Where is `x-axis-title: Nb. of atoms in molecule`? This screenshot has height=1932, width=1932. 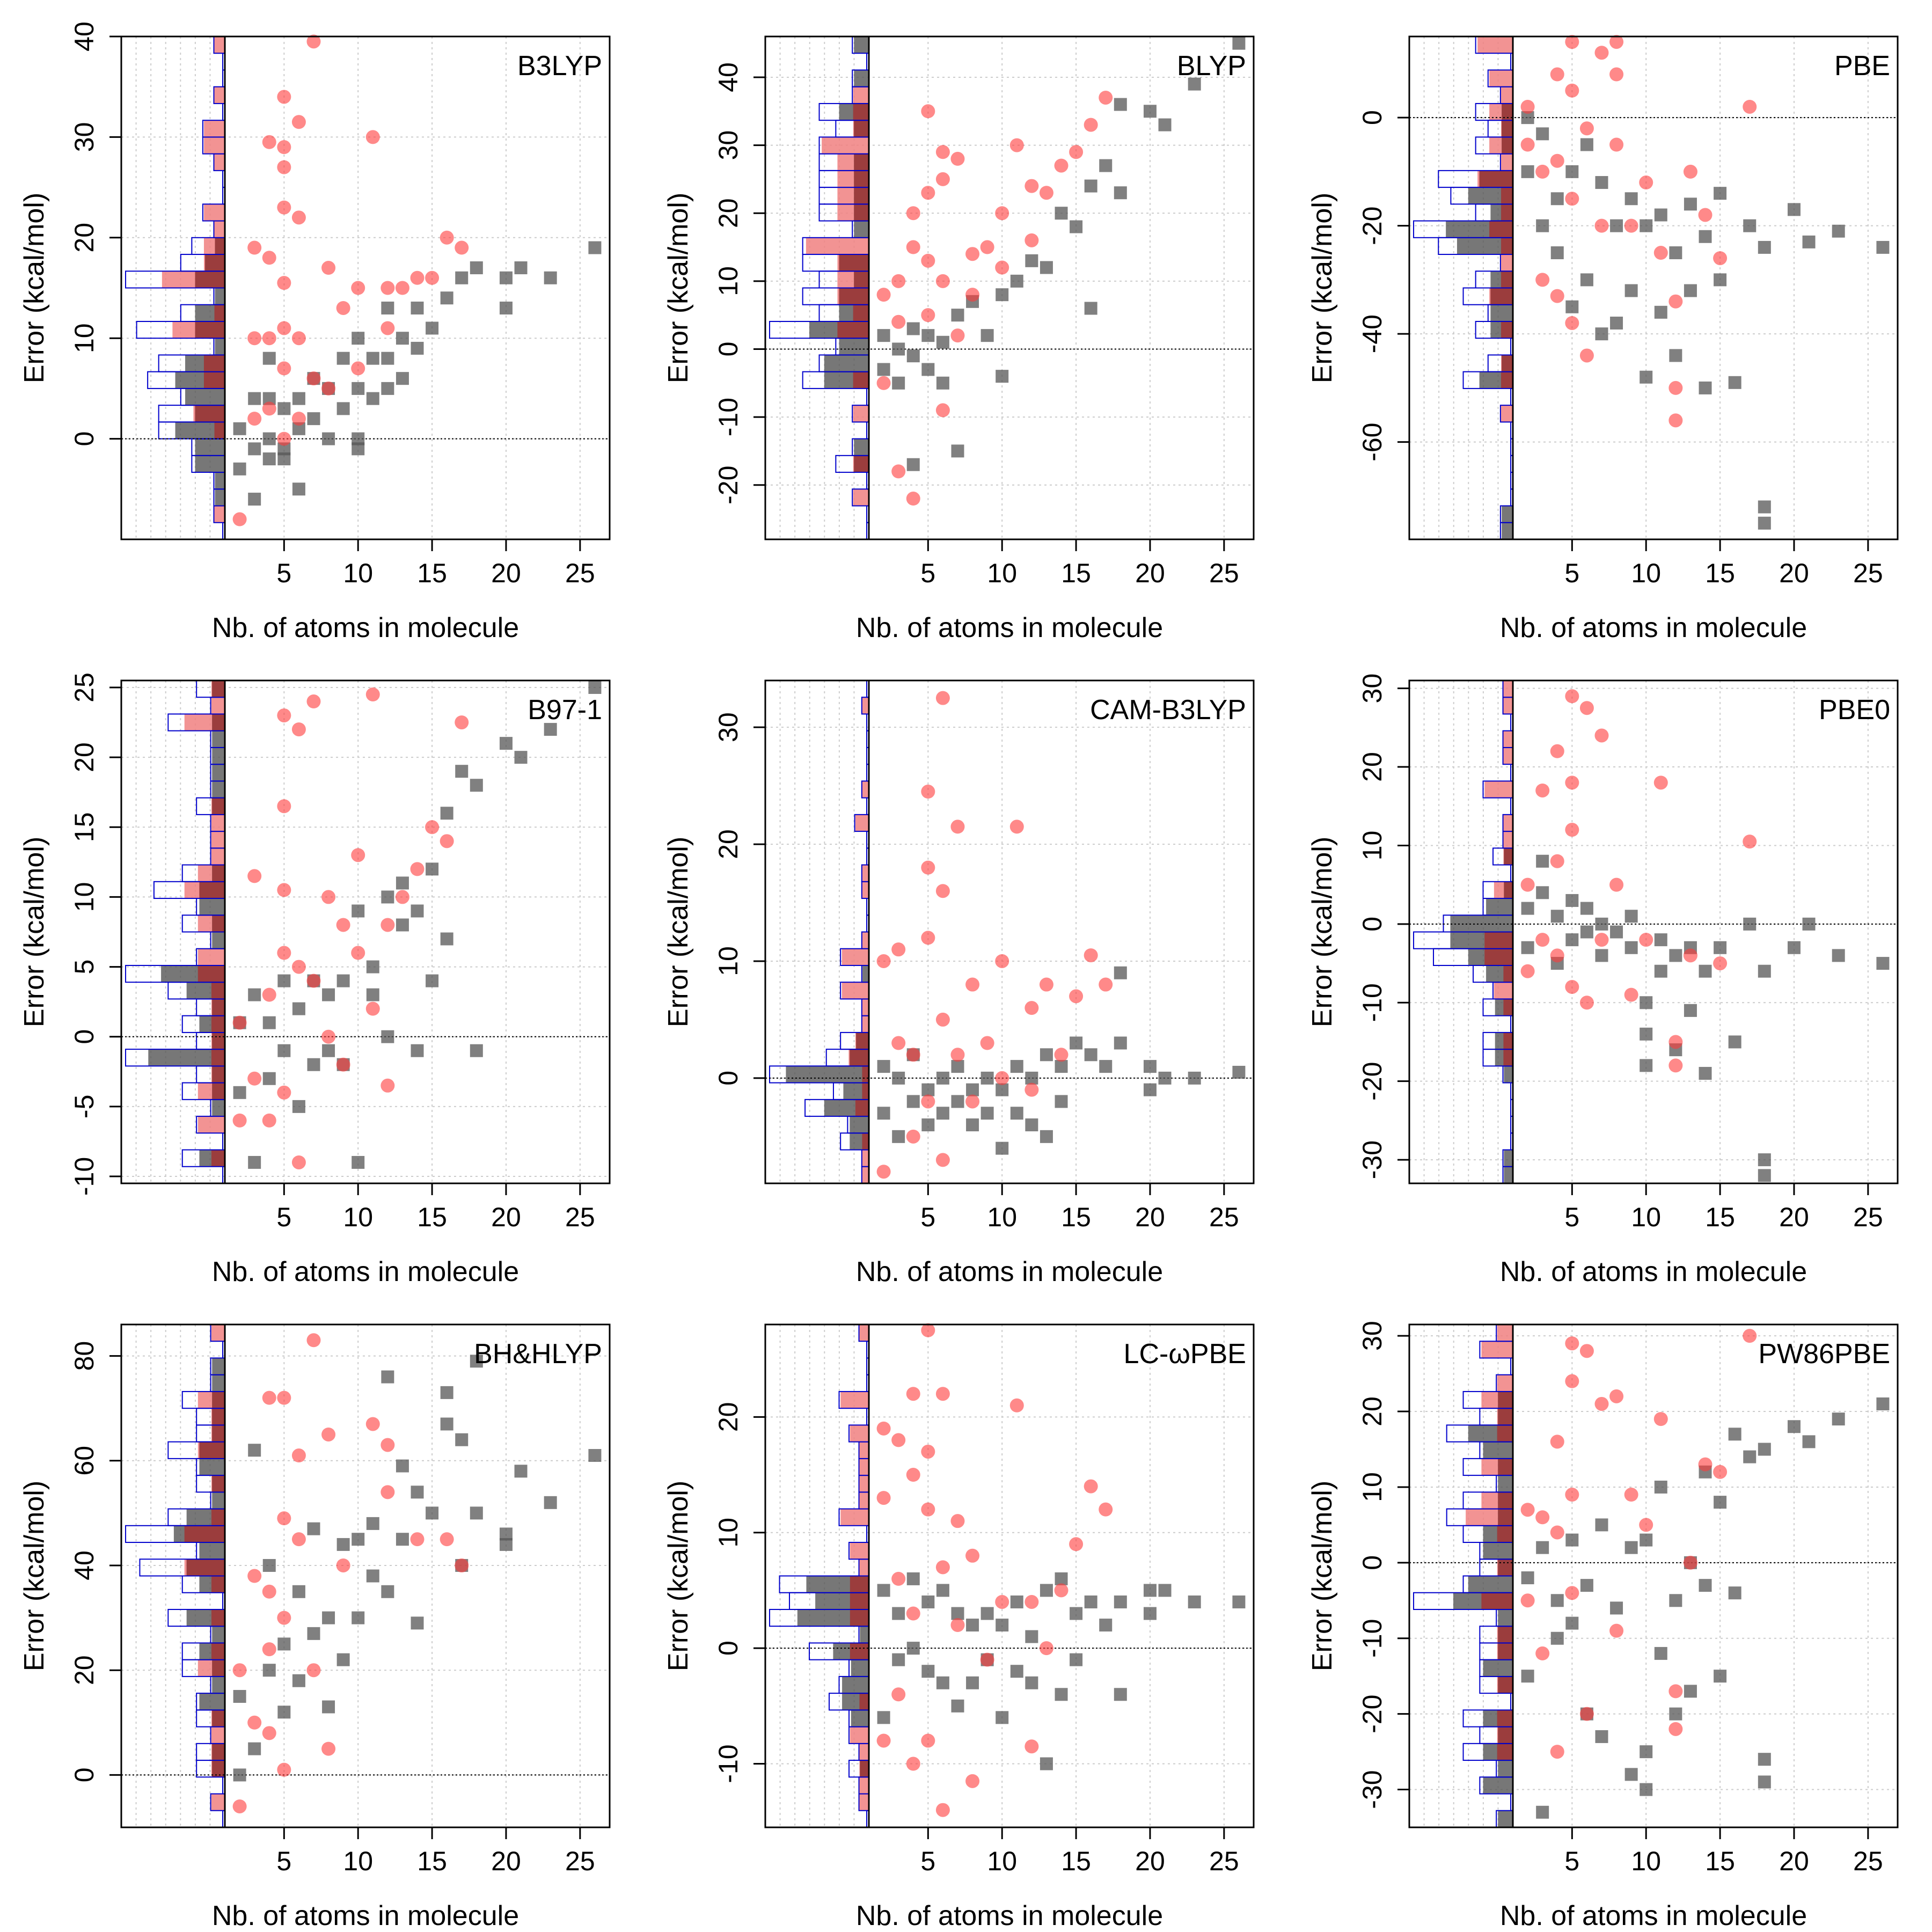
x-axis-title: Nb. of atoms in molecule is located at coordinates (1009, 1271).